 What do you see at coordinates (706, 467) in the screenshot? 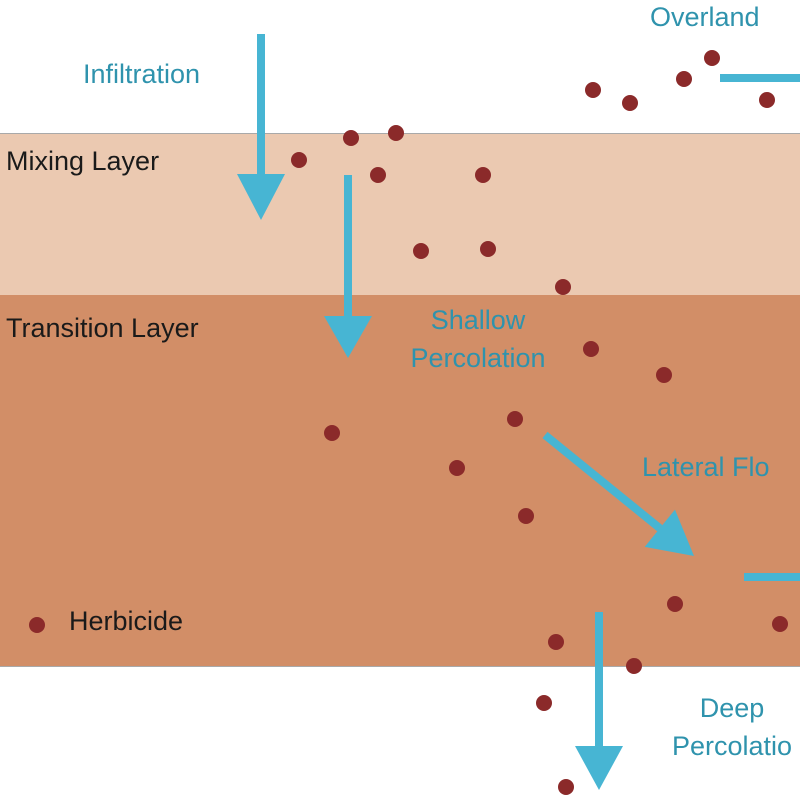
I see `lateral-flow-label: Lateral Flo` at bounding box center [706, 467].